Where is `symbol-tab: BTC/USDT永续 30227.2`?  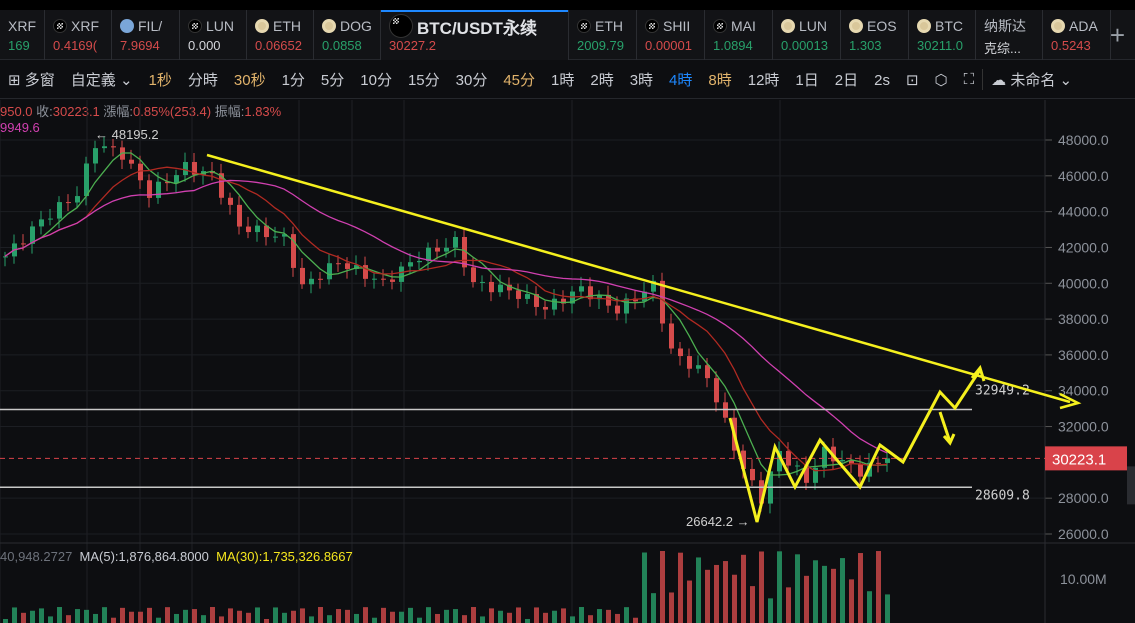 symbol-tab: BTC/USDT永续 30227.2 is located at coordinates (475, 35).